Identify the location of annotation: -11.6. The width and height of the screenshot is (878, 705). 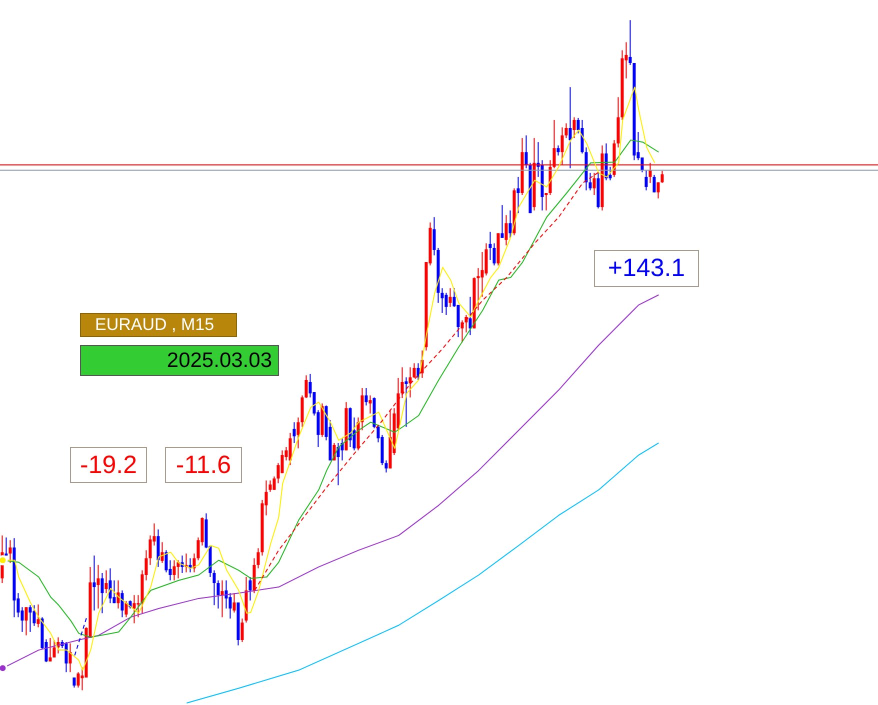
(204, 465).